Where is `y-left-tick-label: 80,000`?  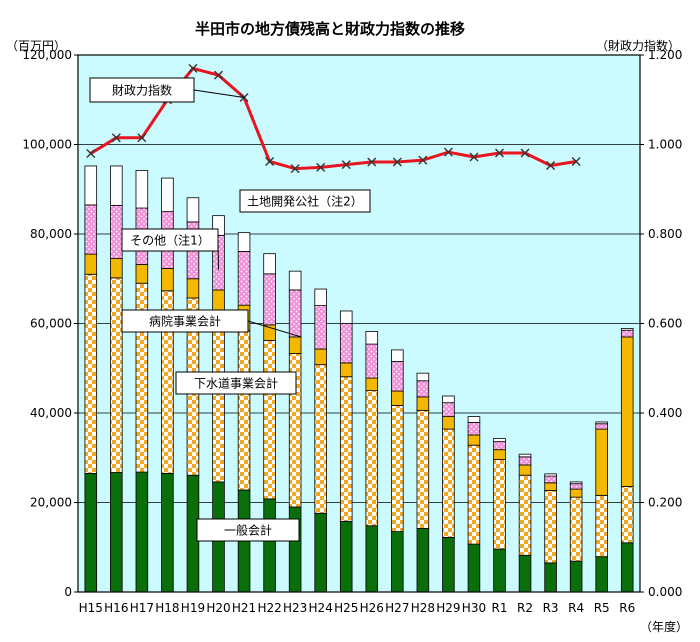
y-left-tick-label: 80,000 is located at coordinates (51, 234).